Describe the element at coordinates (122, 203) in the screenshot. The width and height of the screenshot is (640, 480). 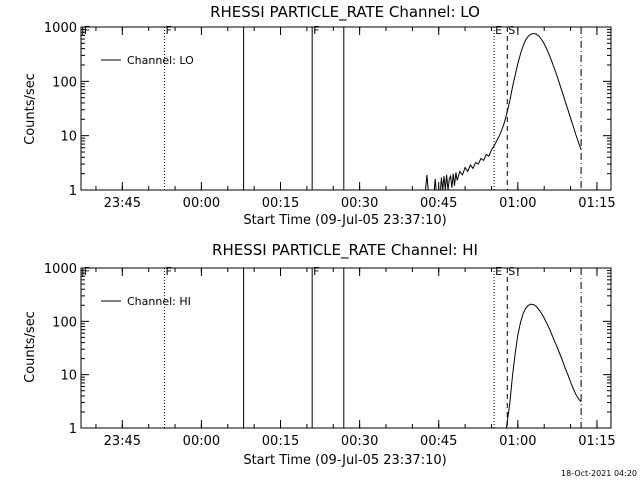
I see `lo-x-tick-label: 23:45` at that location.